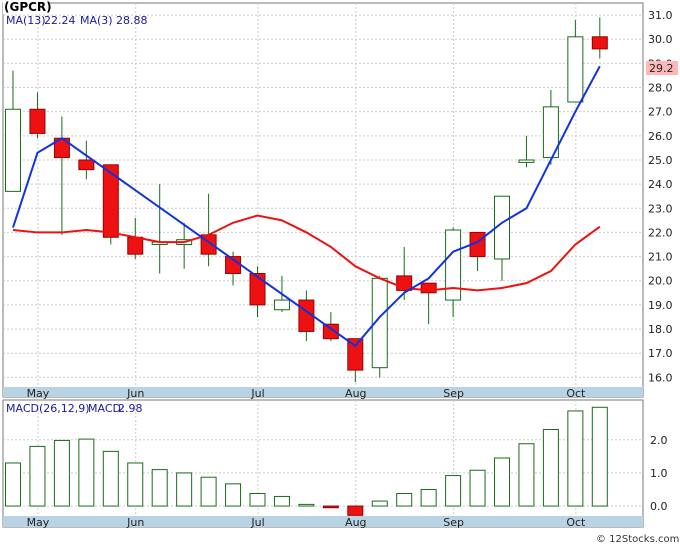 This screenshot has width=680, height=550. Describe the element at coordinates (660, 232) in the screenshot. I see `price-y-tick-label: 22.0` at that location.